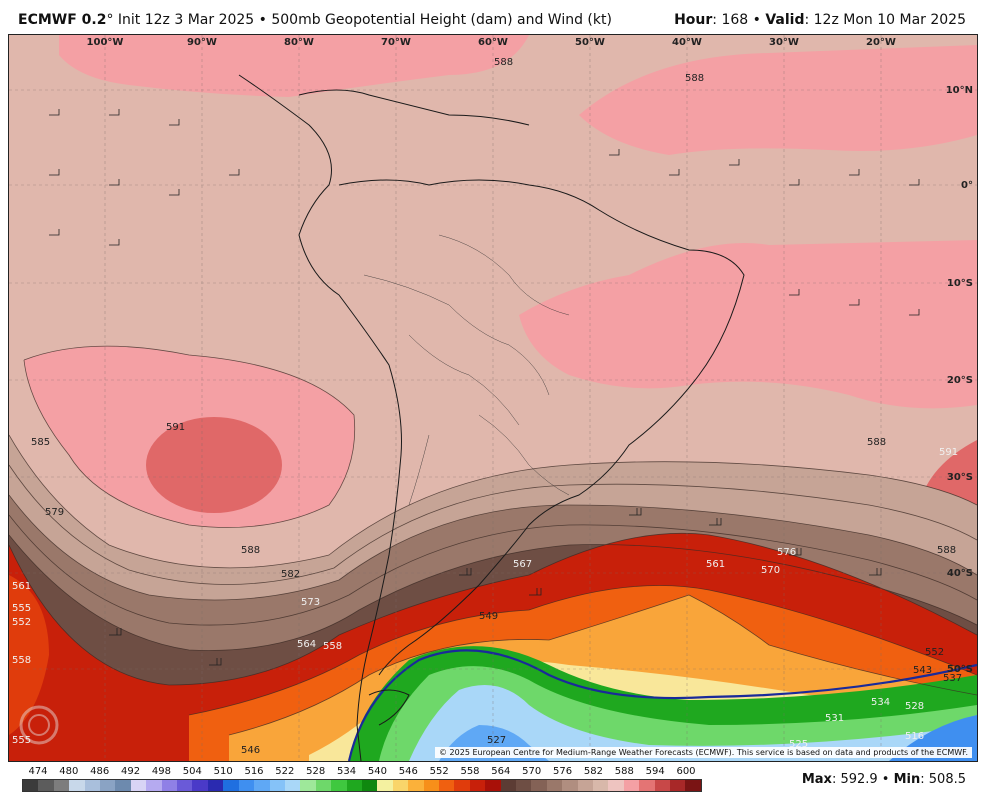  What do you see at coordinates (470, 771) in the screenshot?
I see `legend-tick-label: 558` at bounding box center [470, 771].